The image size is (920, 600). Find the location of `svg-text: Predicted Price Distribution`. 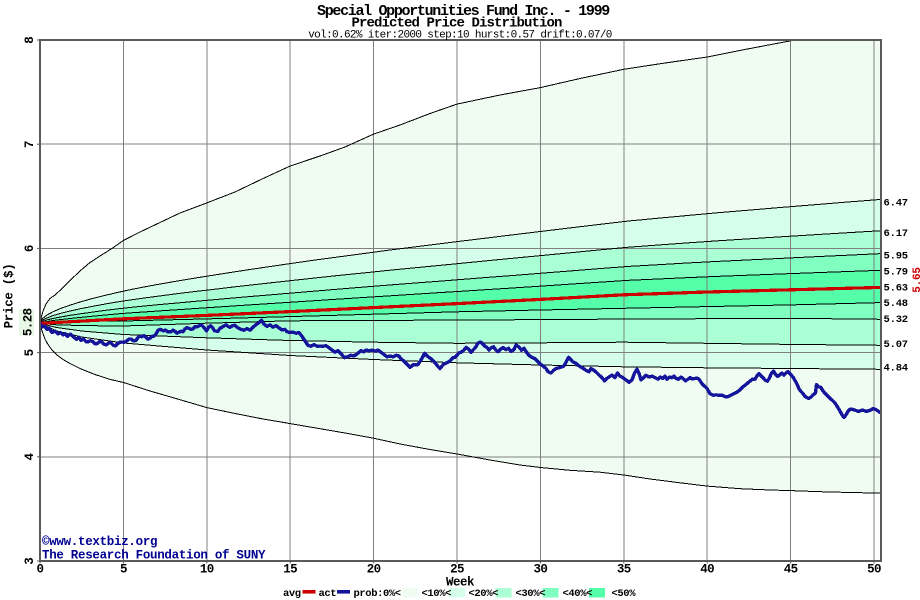

svg-text: Predicted Price Distribution is located at coordinates (456, 24).